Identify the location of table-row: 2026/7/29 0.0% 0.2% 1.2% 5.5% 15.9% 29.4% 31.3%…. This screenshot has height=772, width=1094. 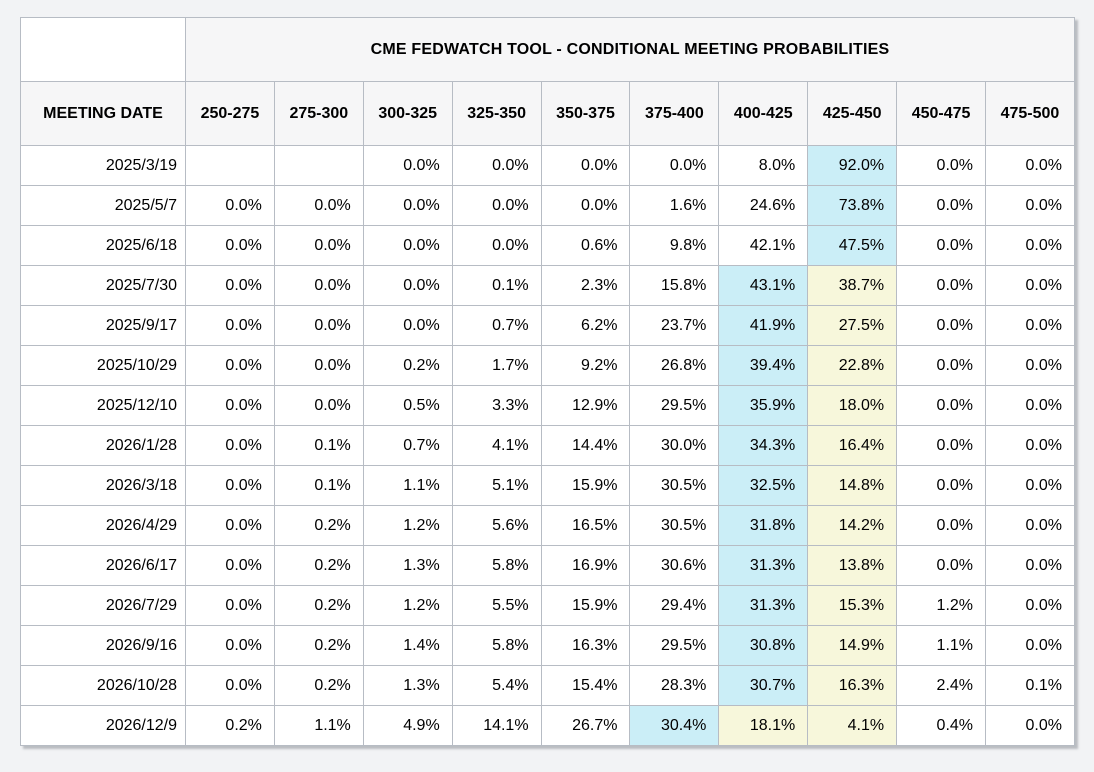
(547, 605).